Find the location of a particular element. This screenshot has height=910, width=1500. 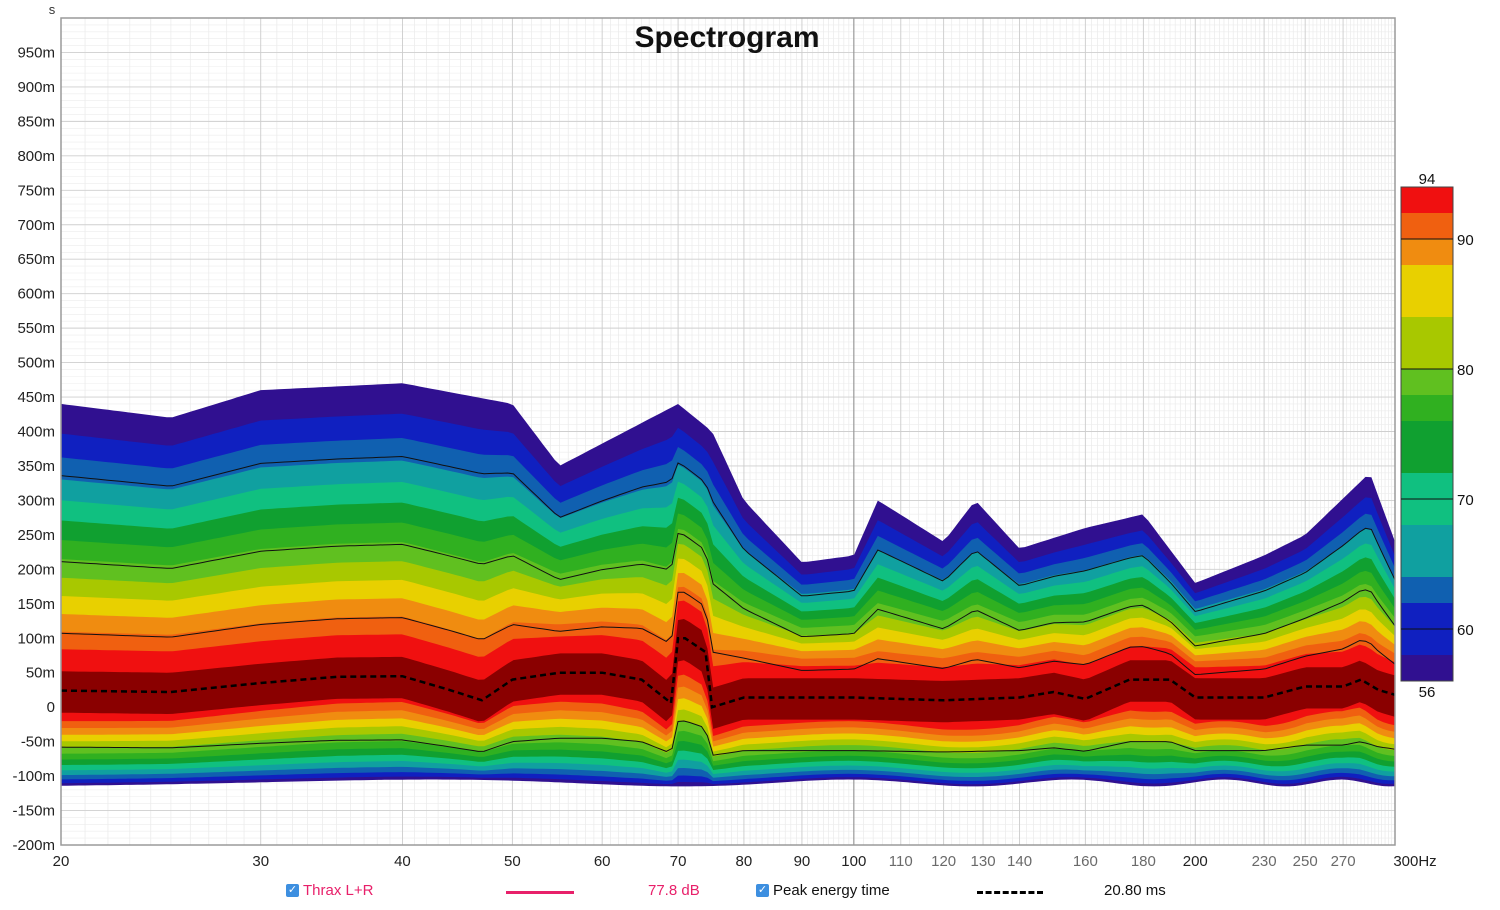

y-tick-label: 900m is located at coordinates (36, 87).